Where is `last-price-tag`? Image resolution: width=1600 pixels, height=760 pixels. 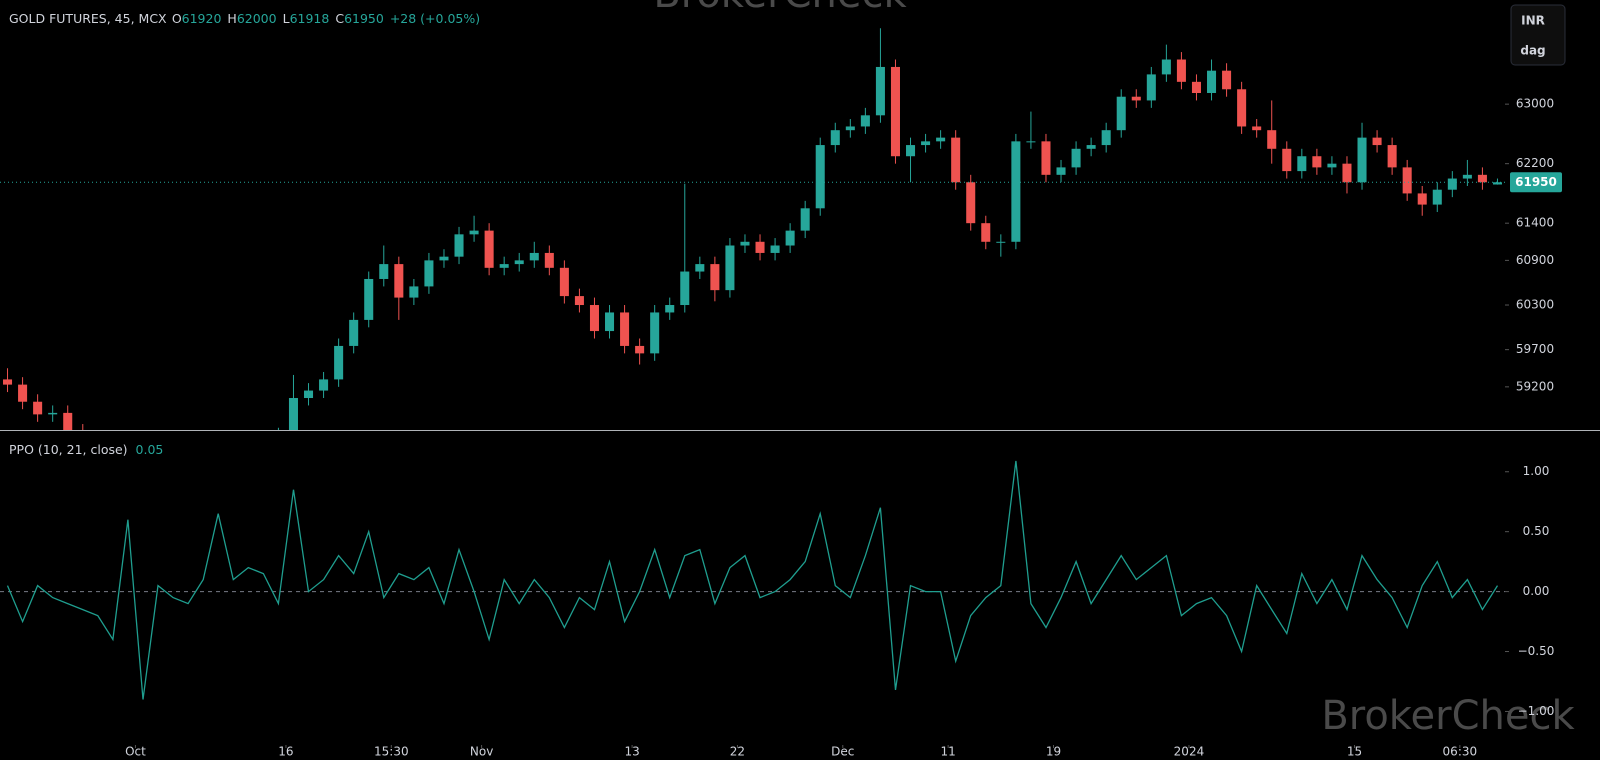 last-price-tag is located at coordinates (1536, 182).